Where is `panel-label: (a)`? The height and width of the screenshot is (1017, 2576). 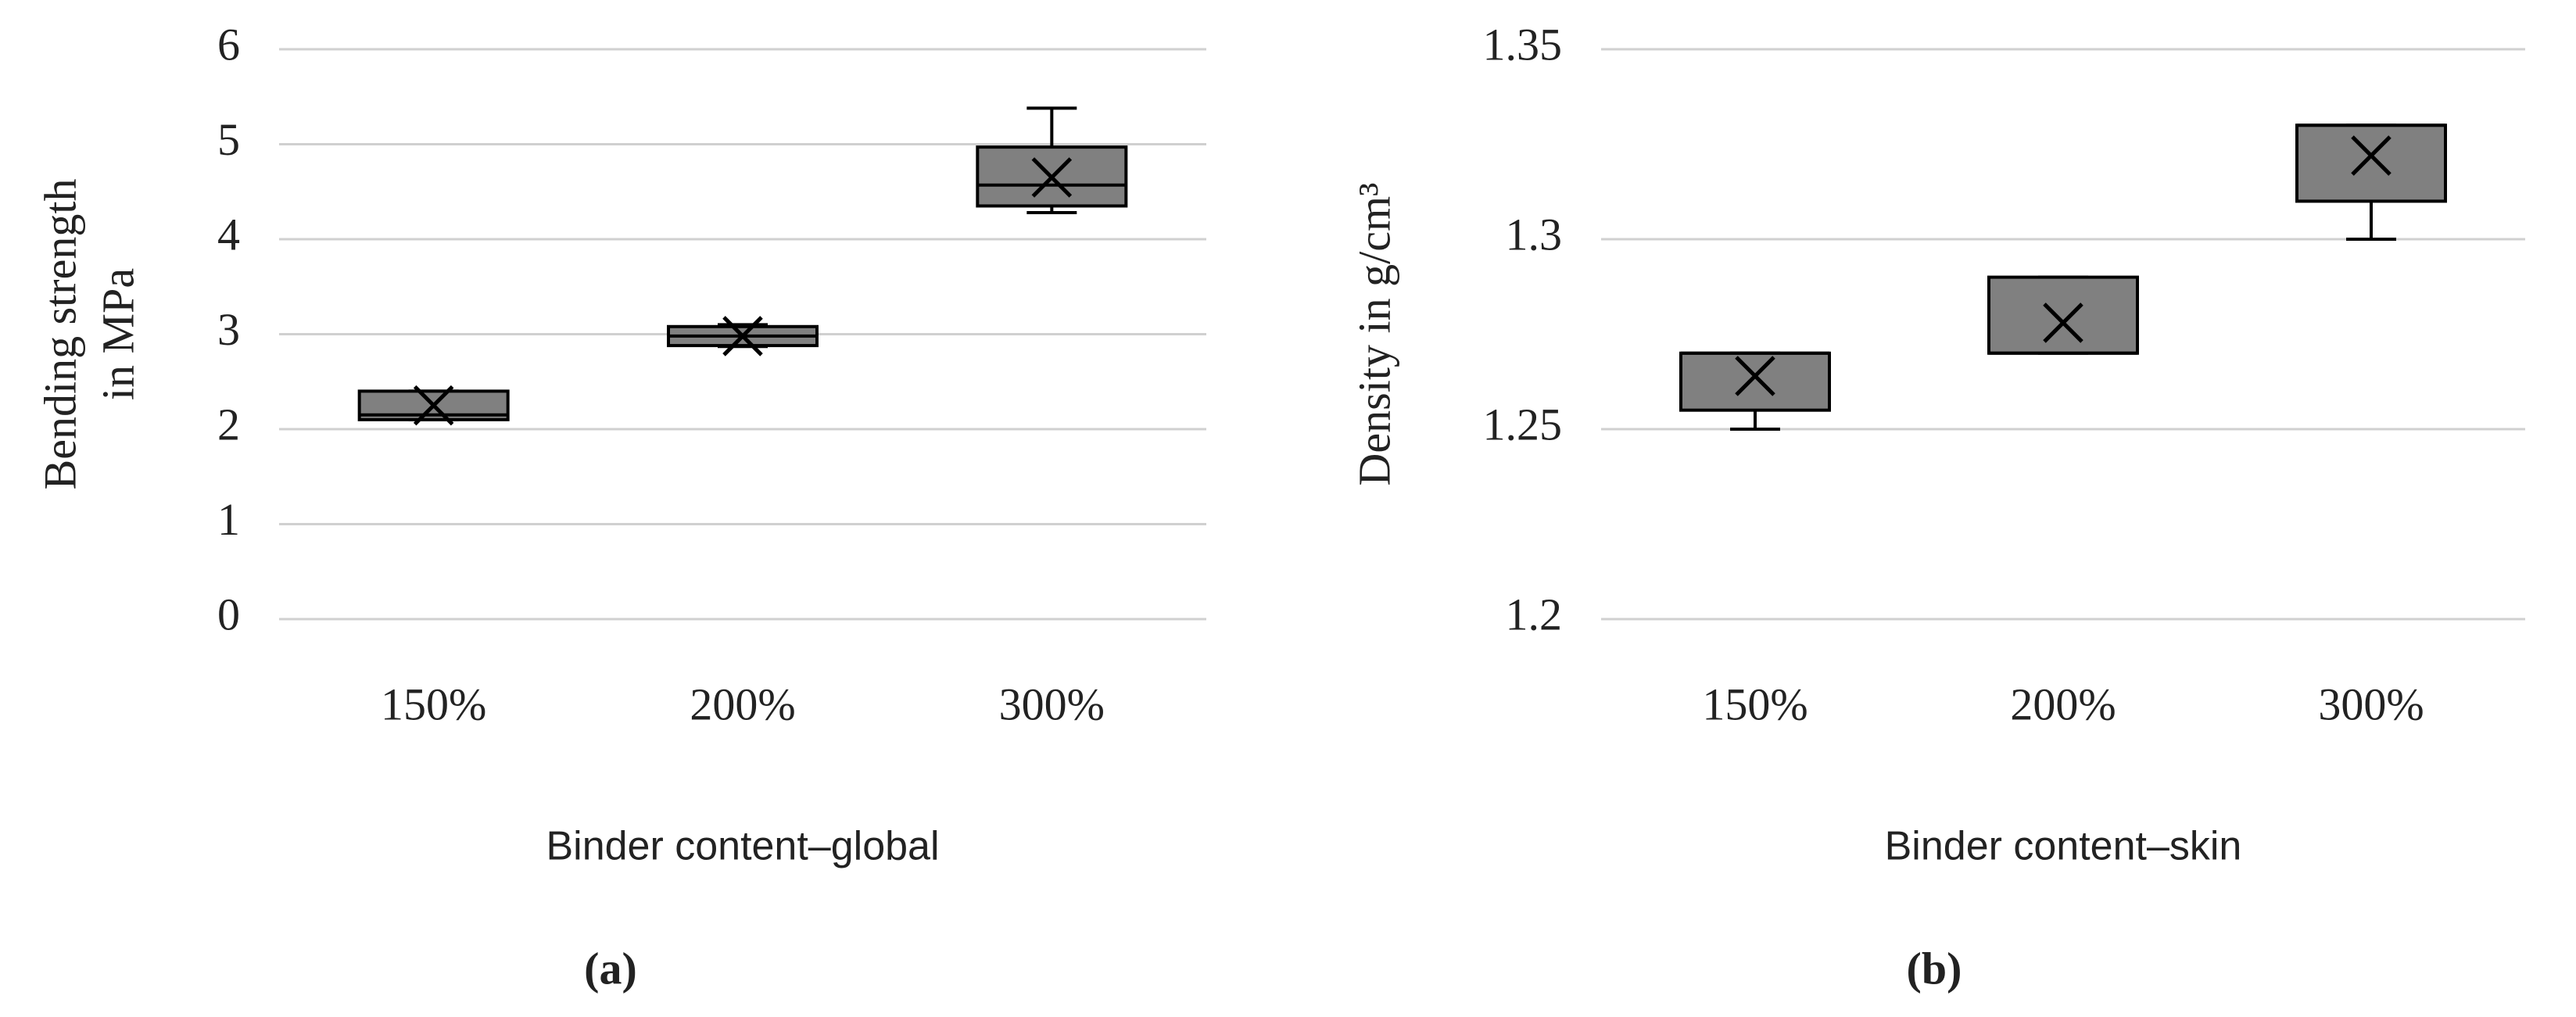 panel-label: (a) is located at coordinates (610, 969).